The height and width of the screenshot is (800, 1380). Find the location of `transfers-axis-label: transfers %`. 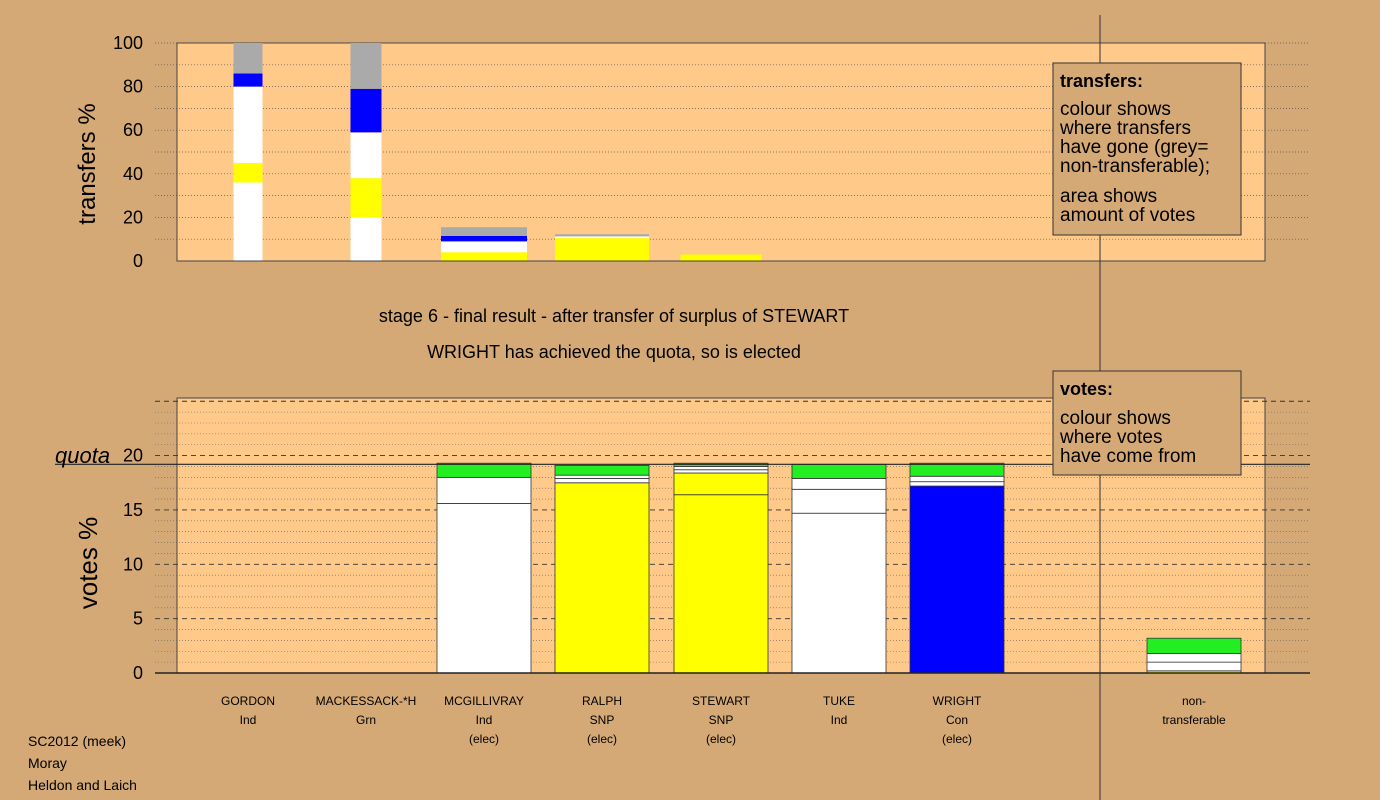

transfers-axis-label: transfers % is located at coordinates (87, 163).